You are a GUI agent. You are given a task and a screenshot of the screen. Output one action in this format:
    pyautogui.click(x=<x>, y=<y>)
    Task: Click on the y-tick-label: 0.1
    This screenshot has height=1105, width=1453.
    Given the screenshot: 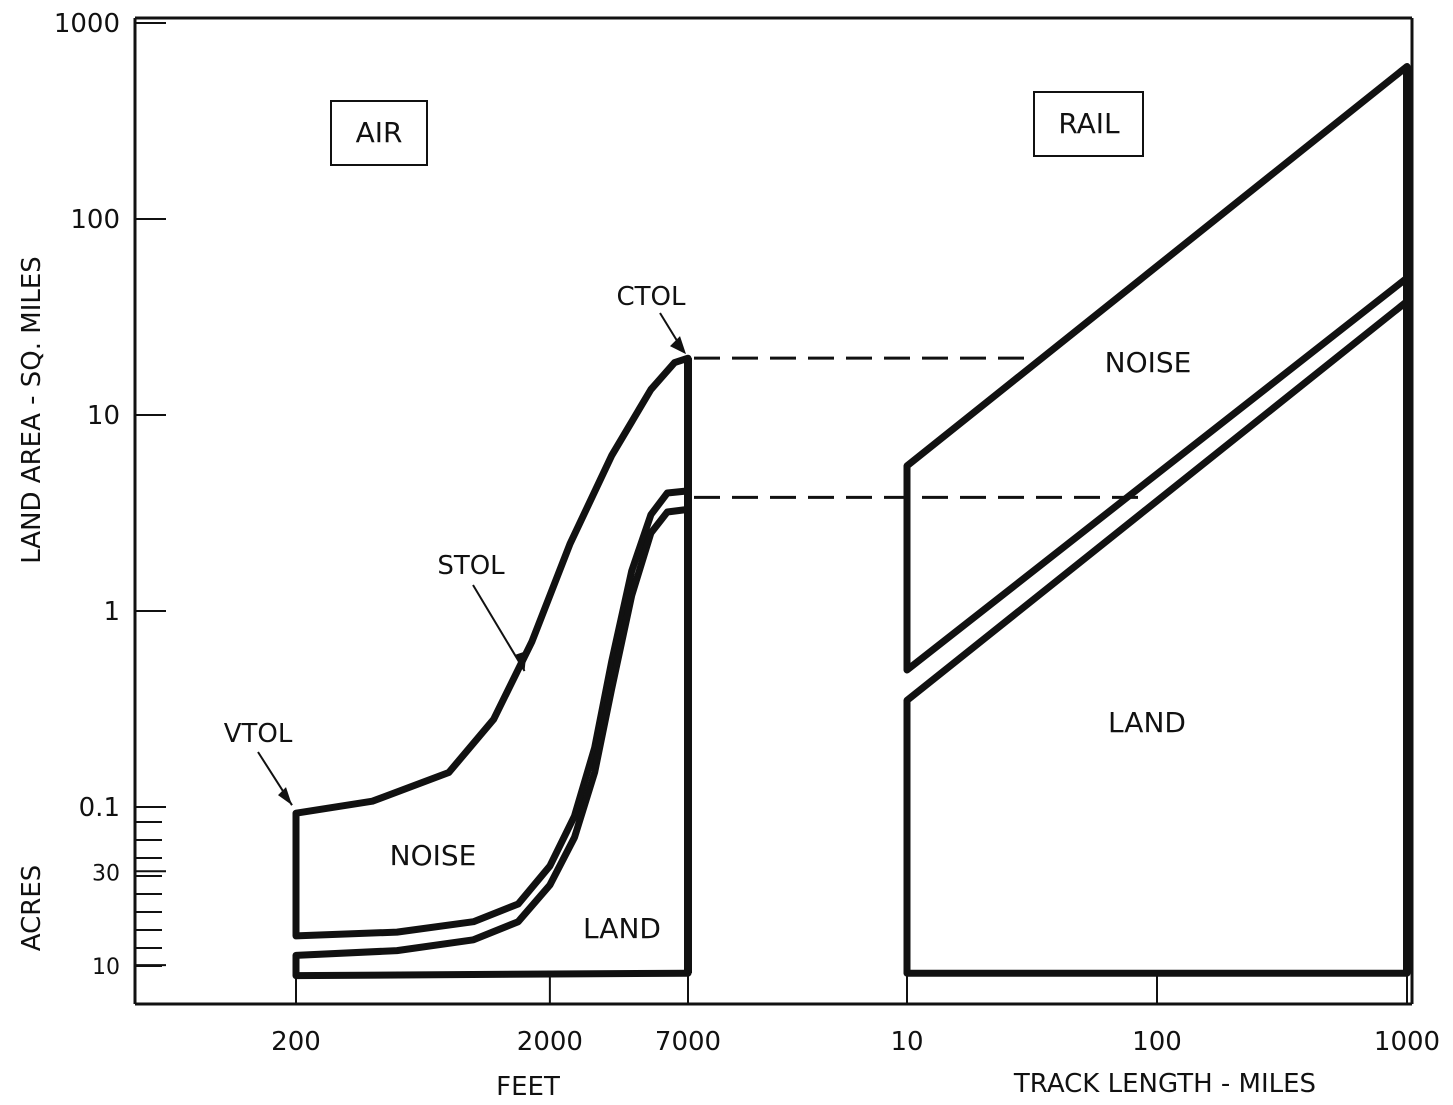 What is the action you would take?
    pyautogui.click(x=99, y=808)
    